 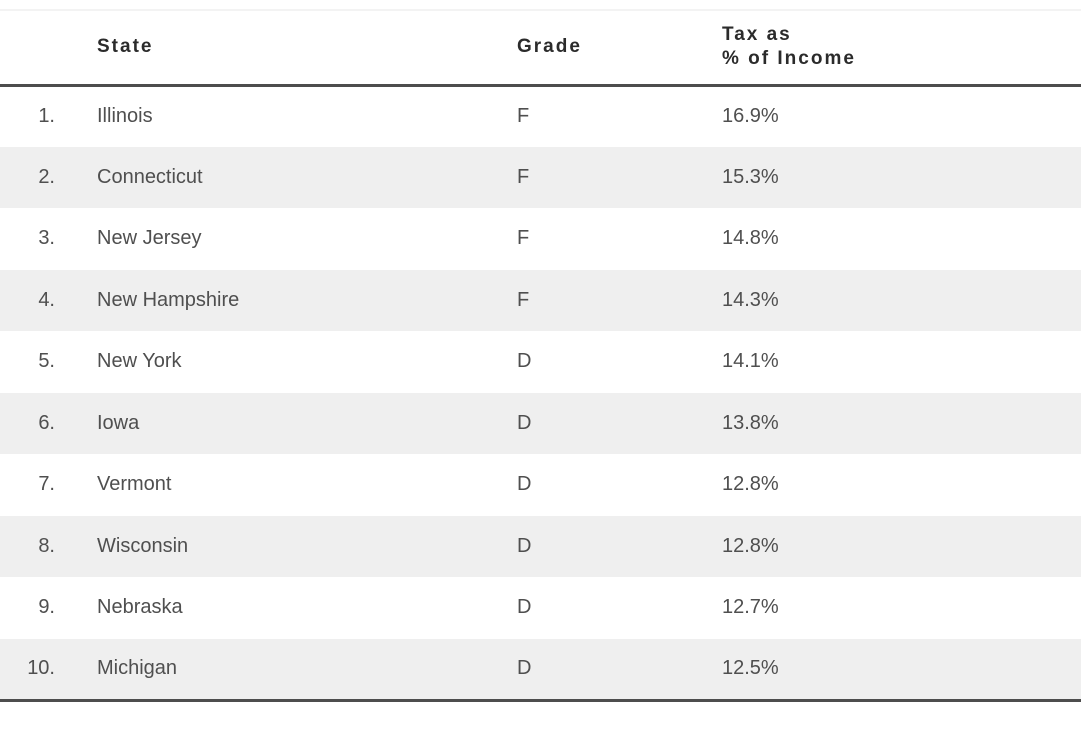 I want to click on rank-cell: 1., so click(x=46, y=116).